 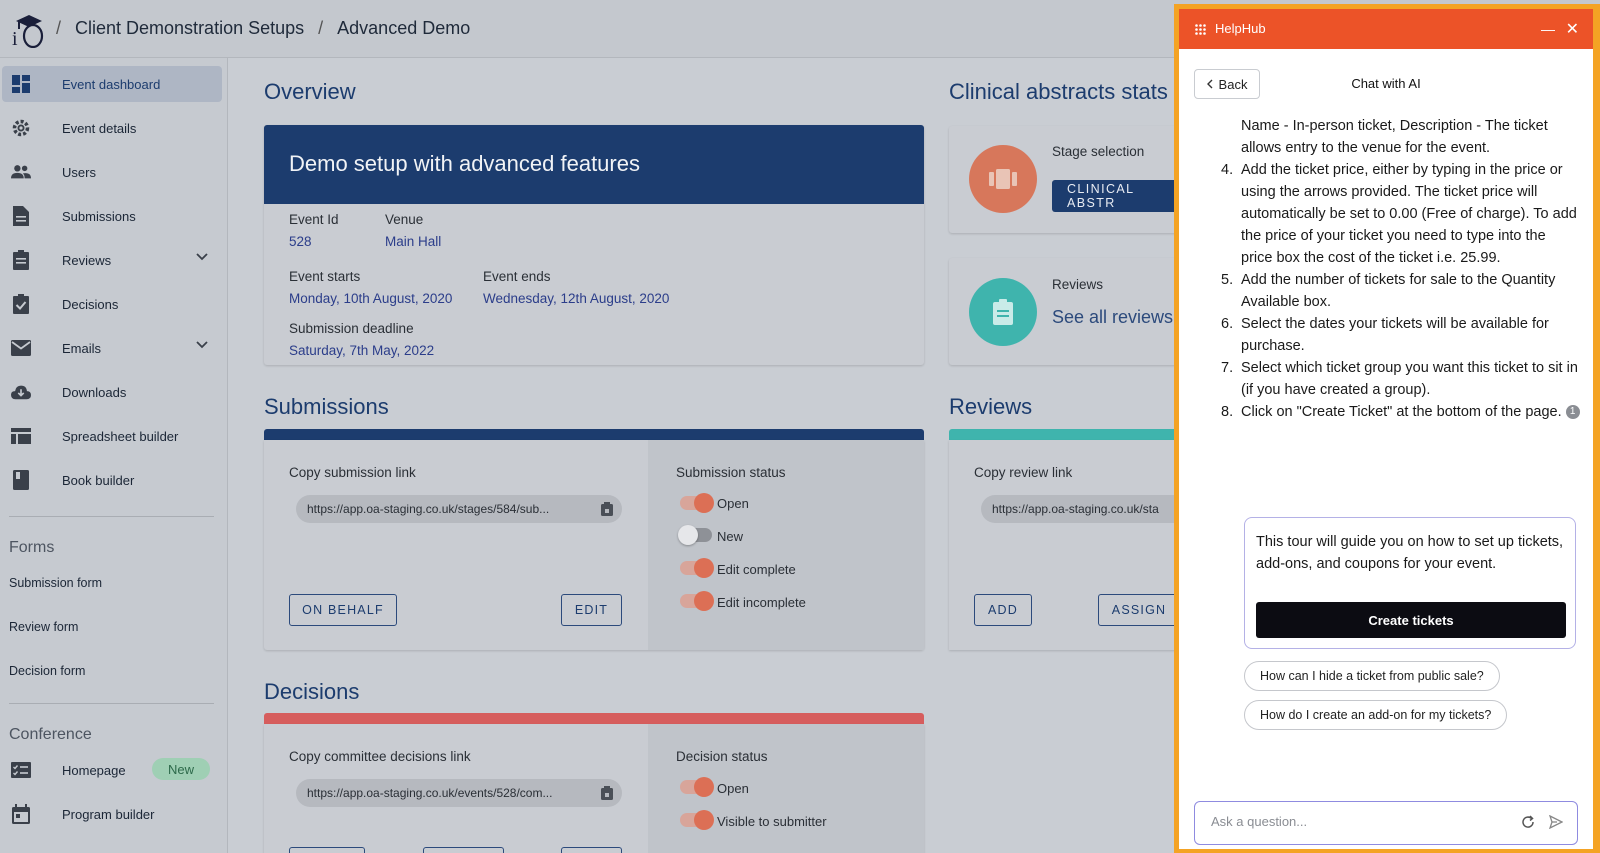 What do you see at coordinates (1075, 509) in the screenshot?
I see `review-link-text: https://app.oa-staging.co.uk/sta` at bounding box center [1075, 509].